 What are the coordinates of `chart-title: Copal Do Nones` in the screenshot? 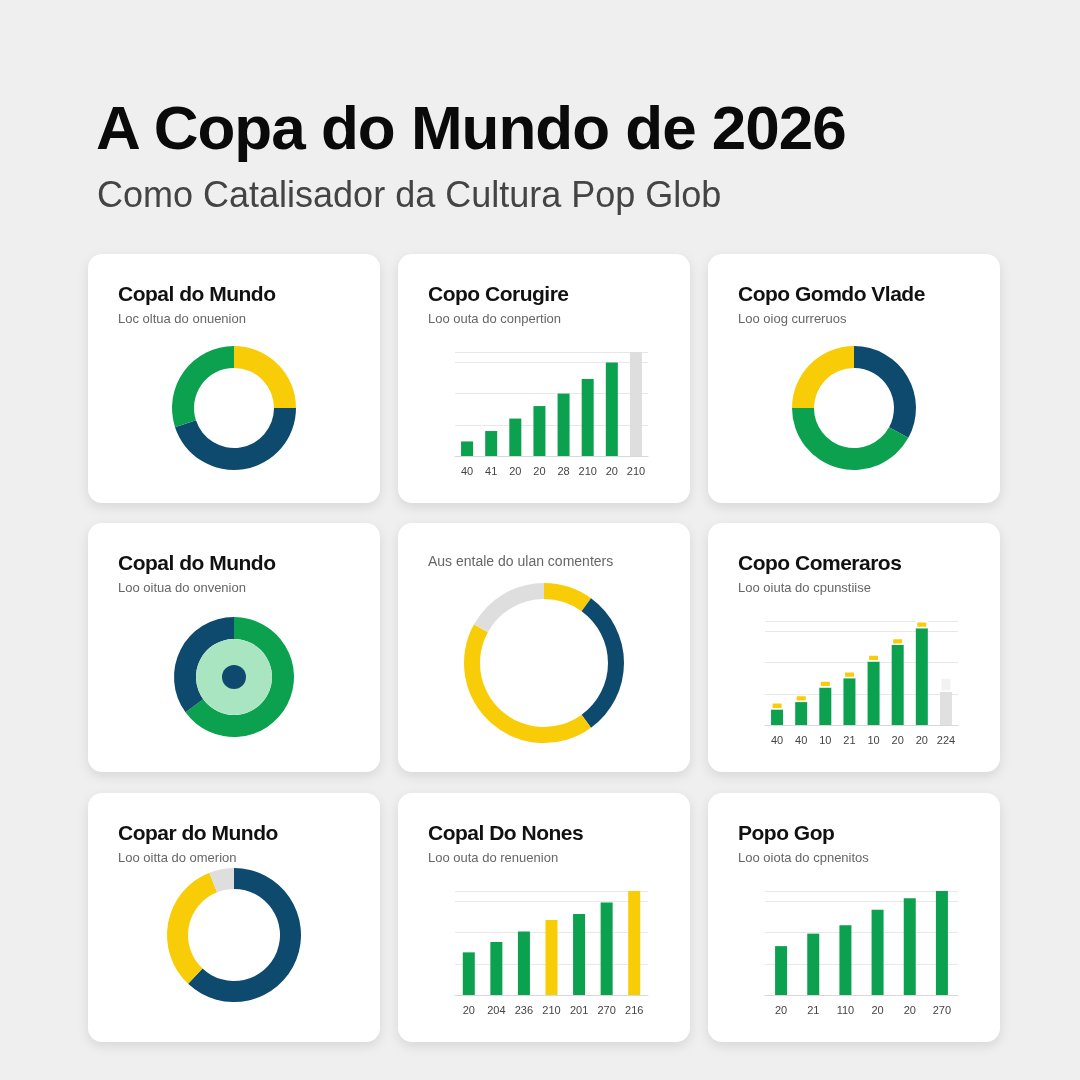 It's located at (506, 833).